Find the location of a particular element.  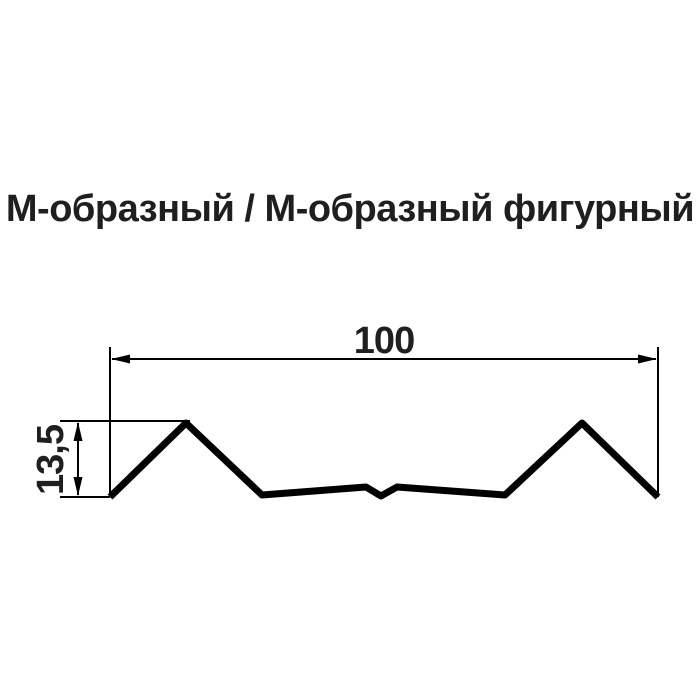

arrow-left-icon is located at coordinates (120, 359).